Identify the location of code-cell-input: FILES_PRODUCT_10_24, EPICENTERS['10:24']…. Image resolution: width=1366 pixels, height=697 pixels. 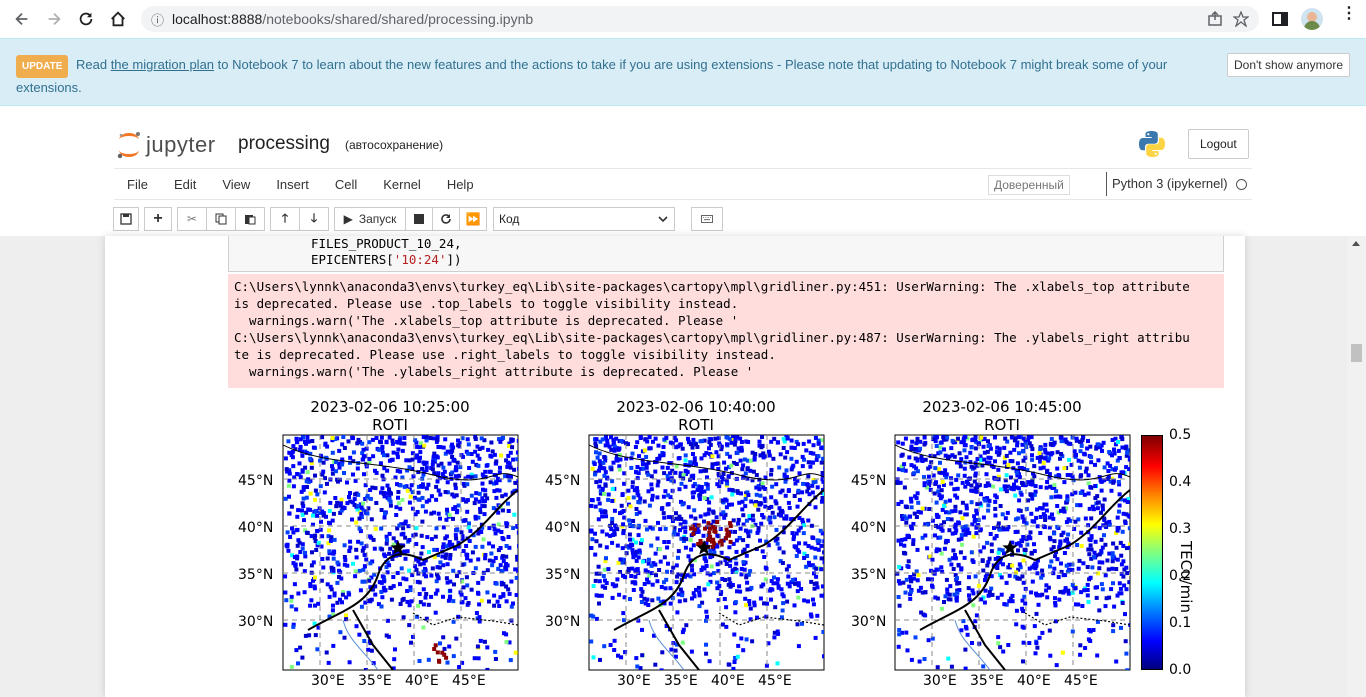
(726, 254).